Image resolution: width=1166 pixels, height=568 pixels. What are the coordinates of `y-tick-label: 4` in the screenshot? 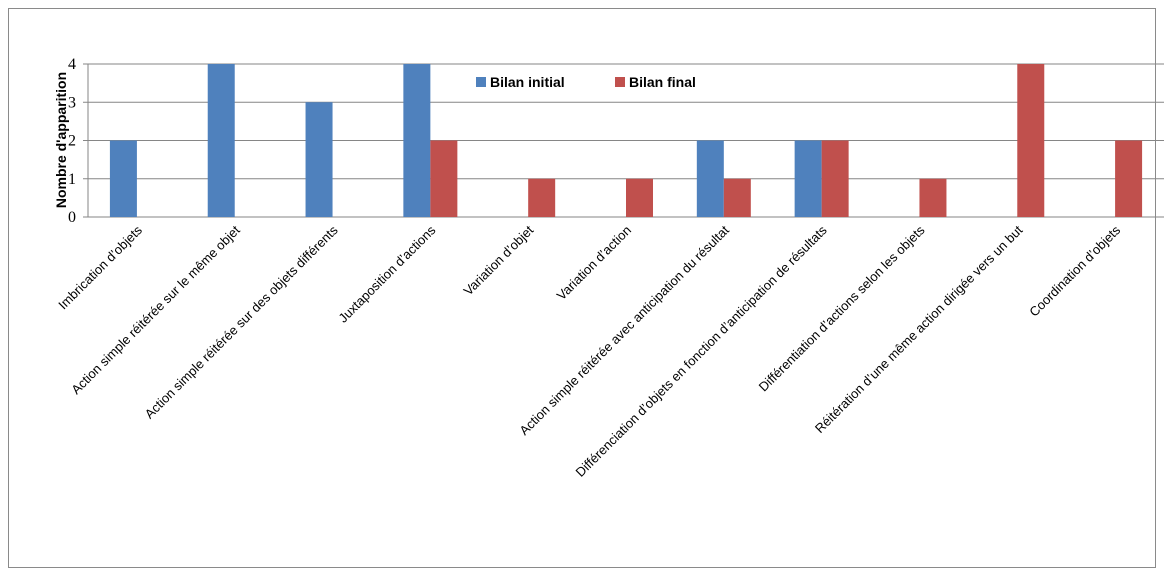 It's located at (72, 64).